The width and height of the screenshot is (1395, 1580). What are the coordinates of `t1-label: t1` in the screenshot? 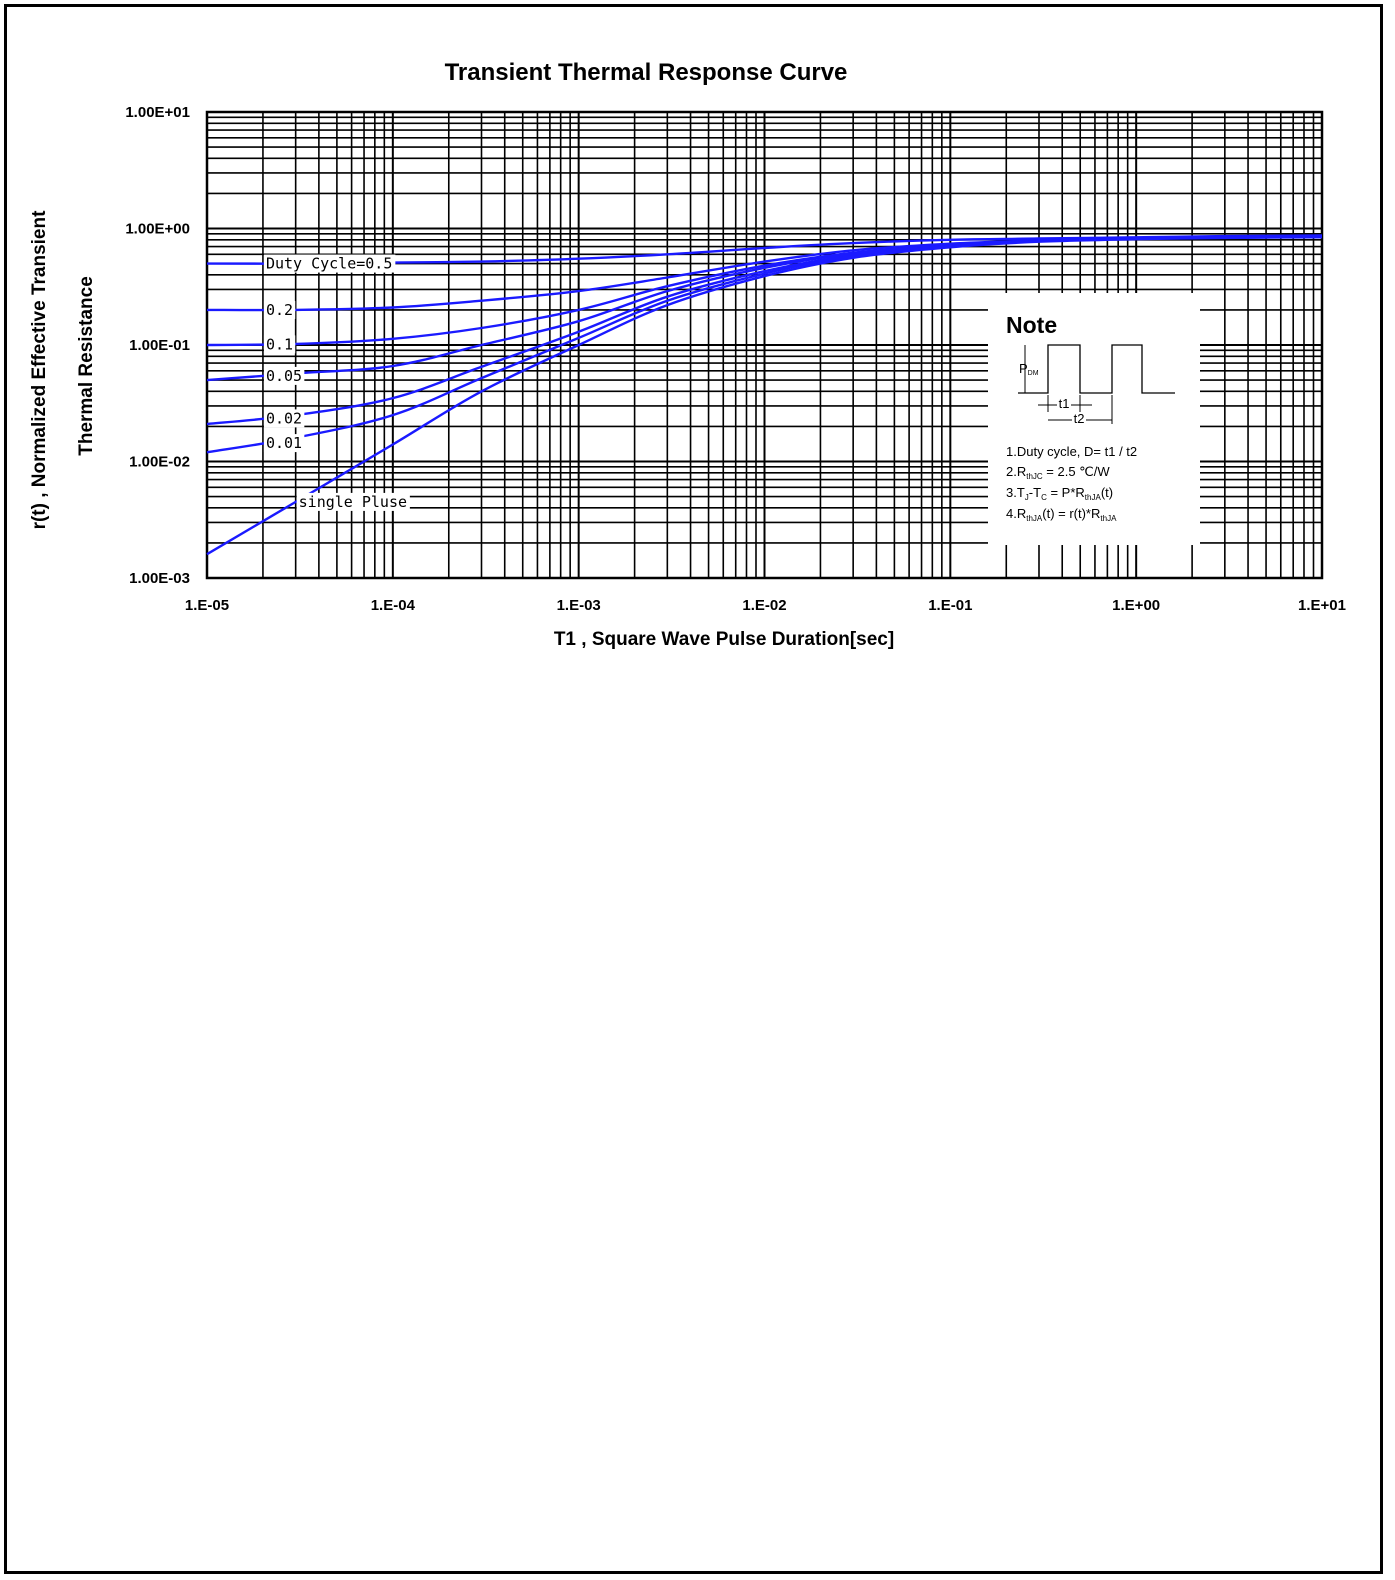 It's located at (1064, 403).